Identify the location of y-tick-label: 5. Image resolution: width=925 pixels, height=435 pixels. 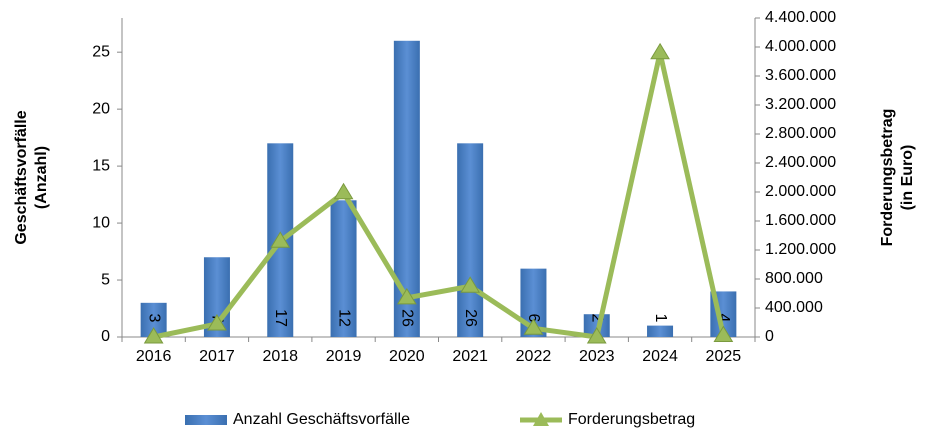
(105, 279).